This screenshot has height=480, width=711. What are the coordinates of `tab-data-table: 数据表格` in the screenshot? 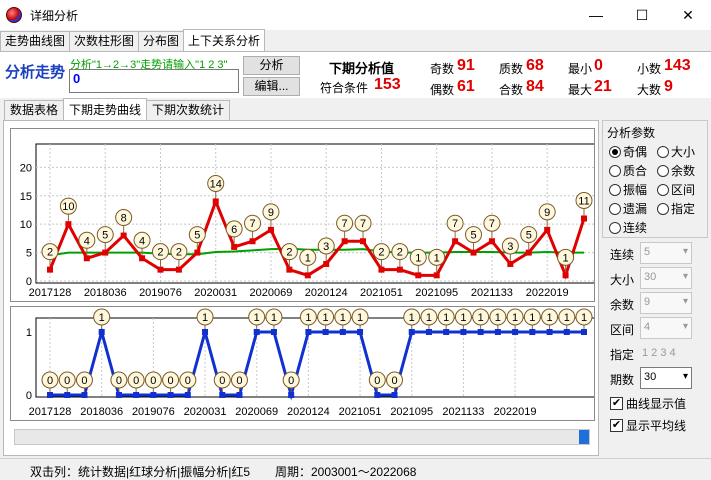 It's located at (34, 110).